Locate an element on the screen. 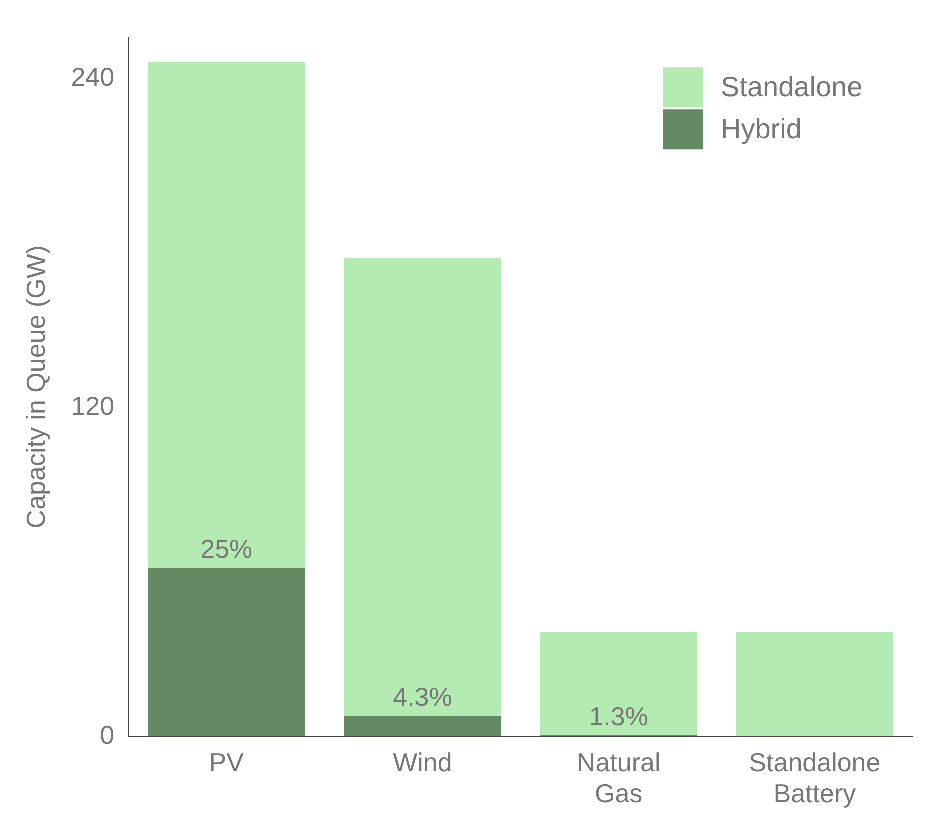 The height and width of the screenshot is (834, 943). y-tick-label: 120 is located at coordinates (93, 405).